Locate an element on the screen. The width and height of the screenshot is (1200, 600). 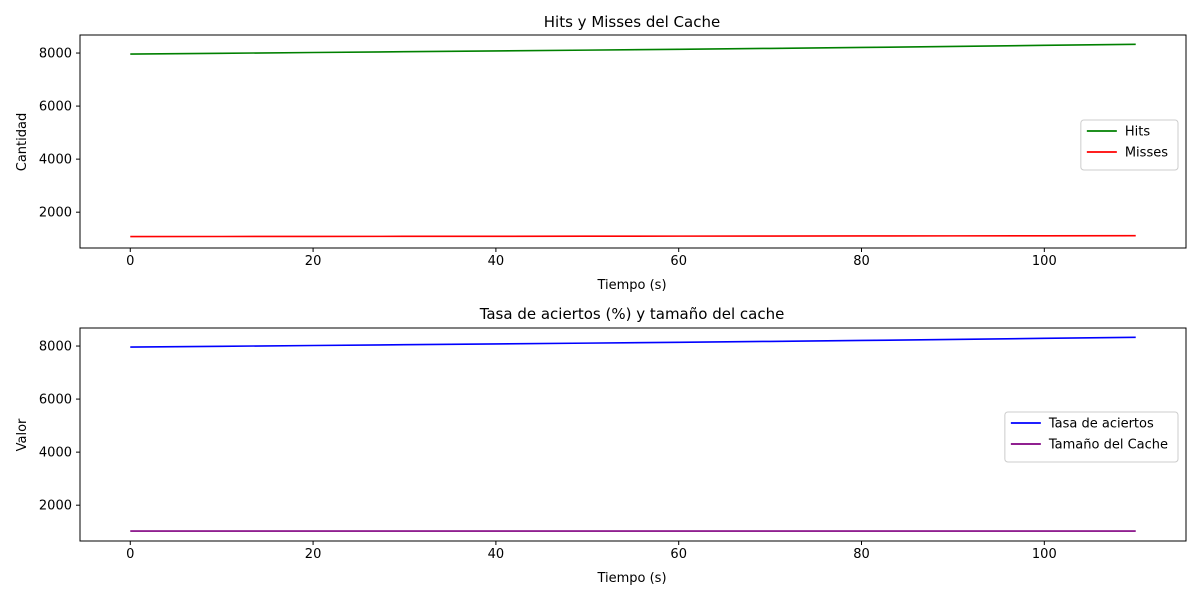
y-axis-label: Valor is located at coordinates (22, 434).